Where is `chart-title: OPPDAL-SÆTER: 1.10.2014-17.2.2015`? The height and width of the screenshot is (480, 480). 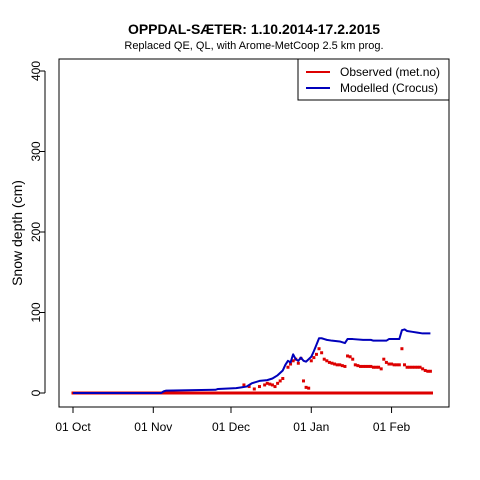 chart-title: OPPDAL-SÆTER: 1.10.2014-17.2.2015 is located at coordinates (254, 29).